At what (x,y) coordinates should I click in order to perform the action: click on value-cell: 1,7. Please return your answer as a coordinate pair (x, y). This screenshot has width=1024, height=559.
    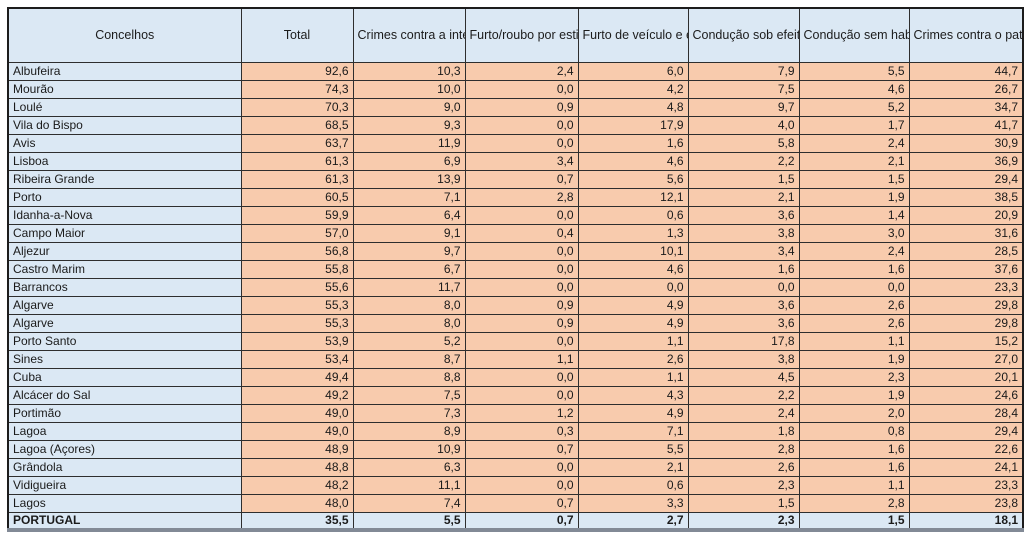
    Looking at the image, I should click on (854, 125).